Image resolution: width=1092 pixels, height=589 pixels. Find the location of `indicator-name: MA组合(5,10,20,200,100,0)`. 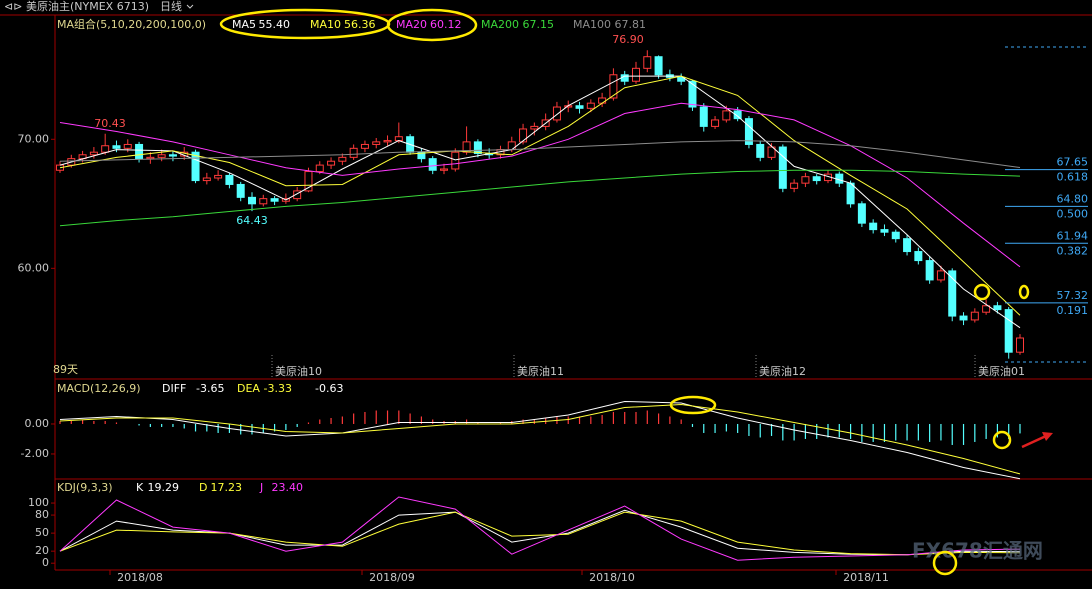

indicator-name: MA组合(5,10,20,200,100,0) is located at coordinates (131, 24).